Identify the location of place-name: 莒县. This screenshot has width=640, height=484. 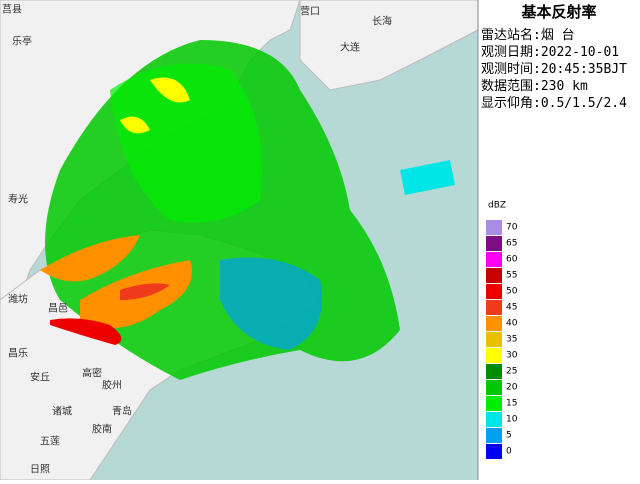
(12, 9).